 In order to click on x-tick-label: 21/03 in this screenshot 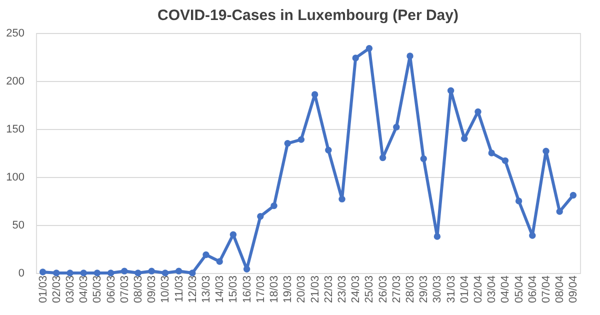, I will do `click(315, 290)`.